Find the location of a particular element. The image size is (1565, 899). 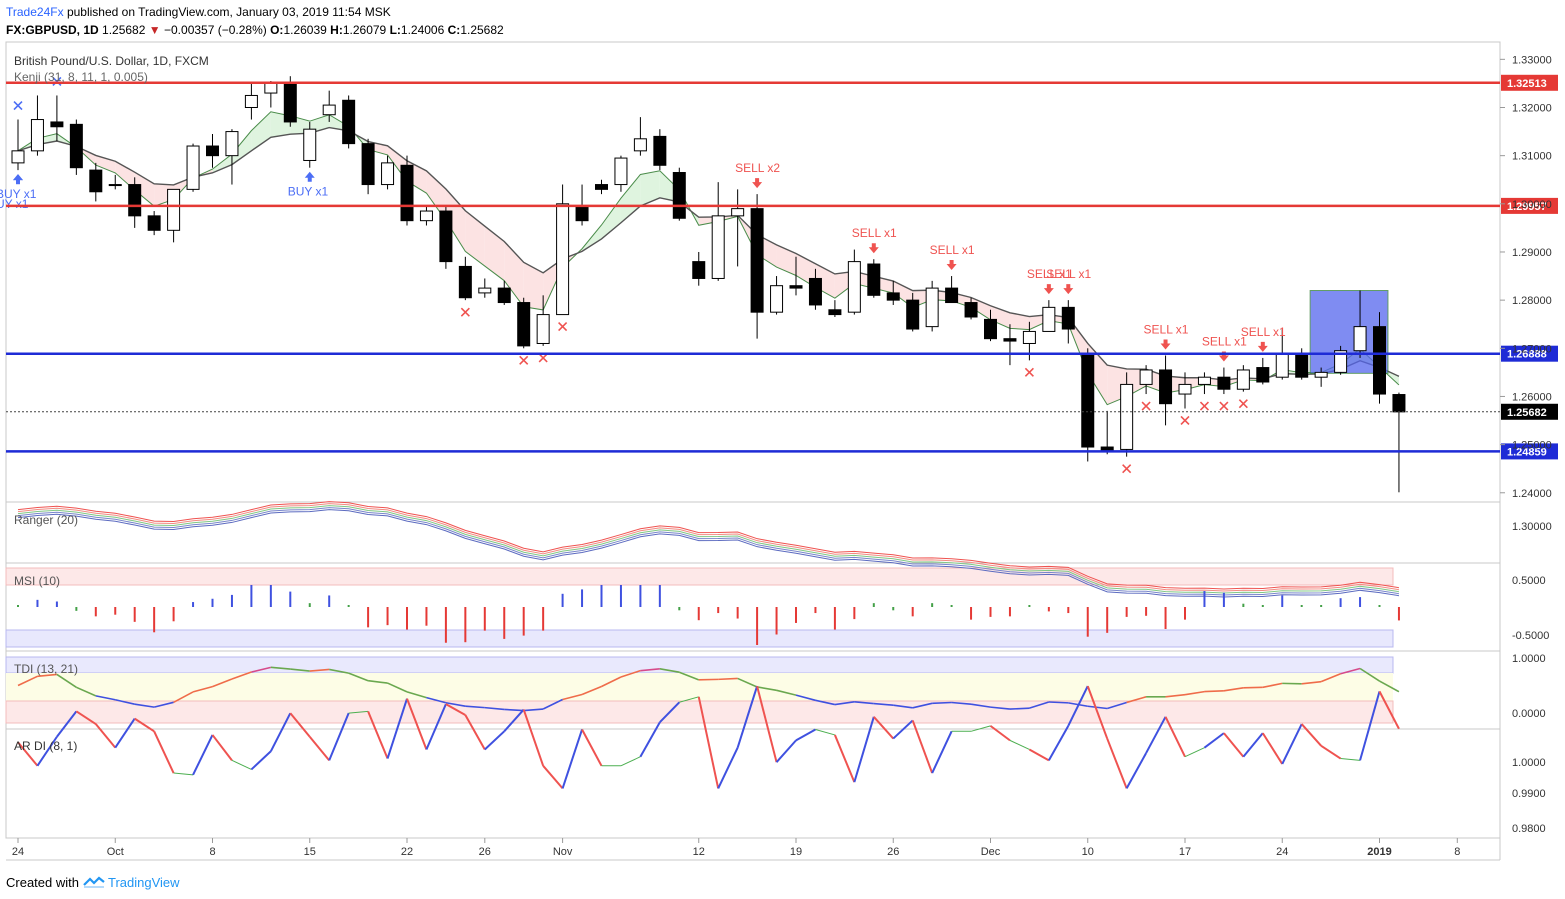

x-tick-label: 8 is located at coordinates (1457, 852).